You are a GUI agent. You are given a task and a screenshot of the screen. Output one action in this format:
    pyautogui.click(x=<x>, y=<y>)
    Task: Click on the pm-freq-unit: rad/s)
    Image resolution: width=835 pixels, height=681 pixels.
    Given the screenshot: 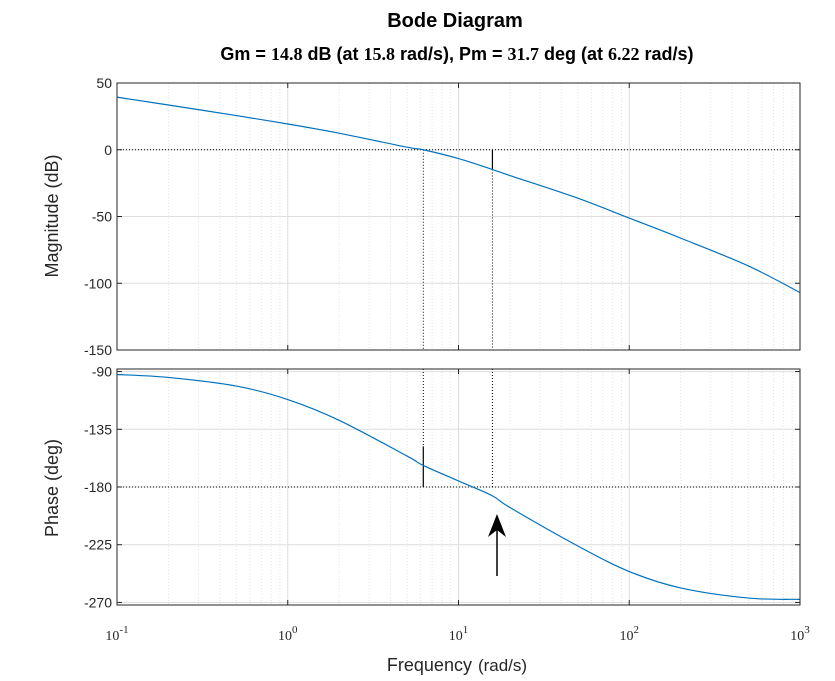 What is the action you would take?
    pyautogui.click(x=667, y=54)
    